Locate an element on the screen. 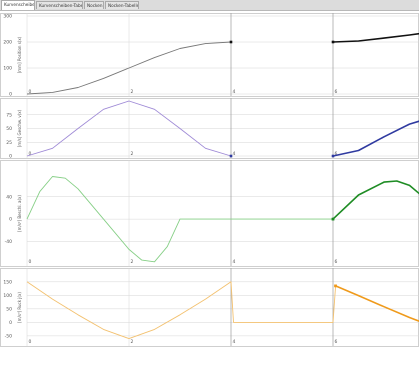  tab-nocken-tabelle: Nocken-Tabelle is located at coordinates (122, 5).